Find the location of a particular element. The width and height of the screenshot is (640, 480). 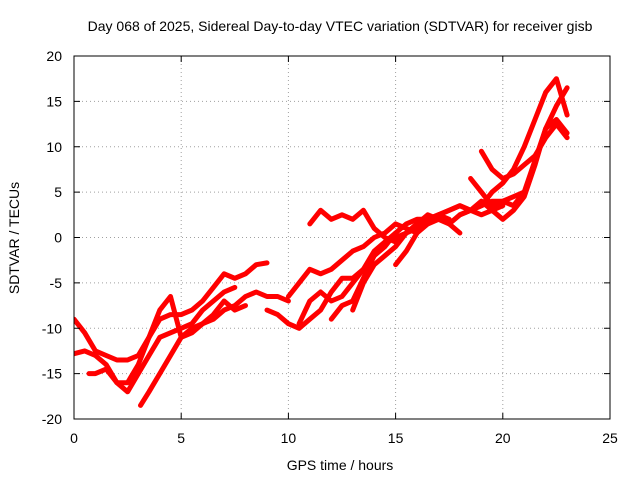

y-tick-label: -5 is located at coordinates (56, 283).